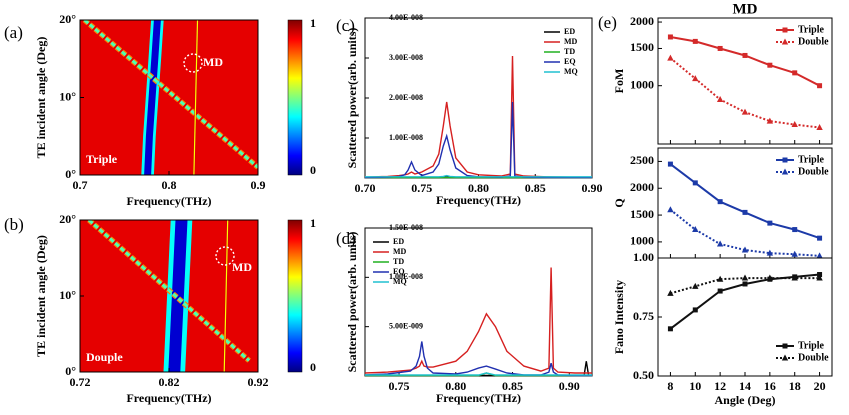 This screenshot has width=849, height=415. I want to click on x-tick-label: 0.8, so click(169, 185).